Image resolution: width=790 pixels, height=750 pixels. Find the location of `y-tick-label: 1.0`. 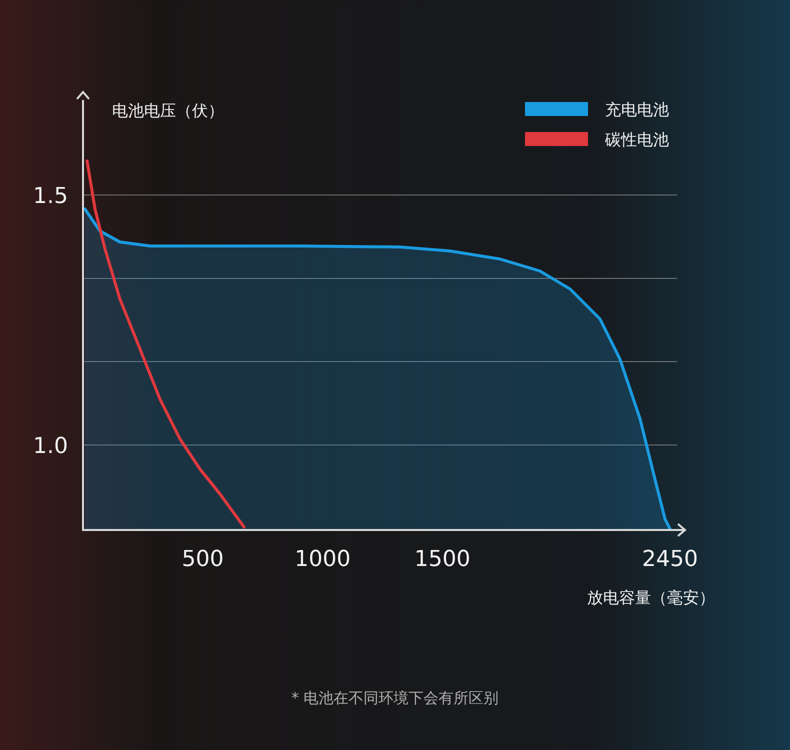

y-tick-label: 1.0 is located at coordinates (50, 446).